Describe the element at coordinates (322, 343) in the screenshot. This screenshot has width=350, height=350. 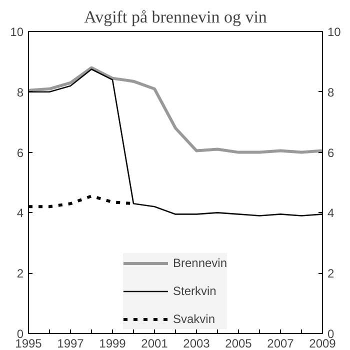
I see `x-tick-label: 2009` at that location.